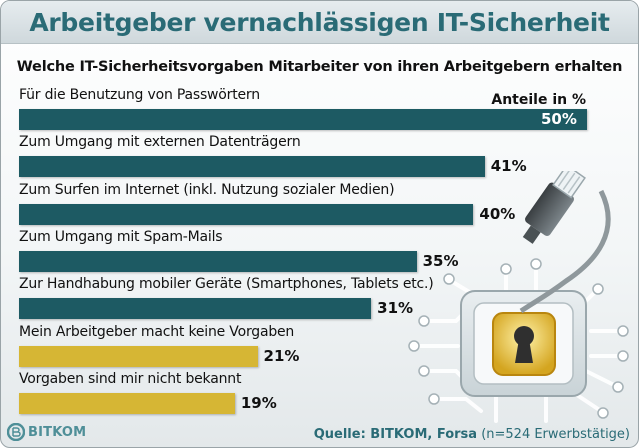  Describe the element at coordinates (121, 236) in the screenshot. I see `bar-label: Zum Umgang mit Spam-Mails` at that location.